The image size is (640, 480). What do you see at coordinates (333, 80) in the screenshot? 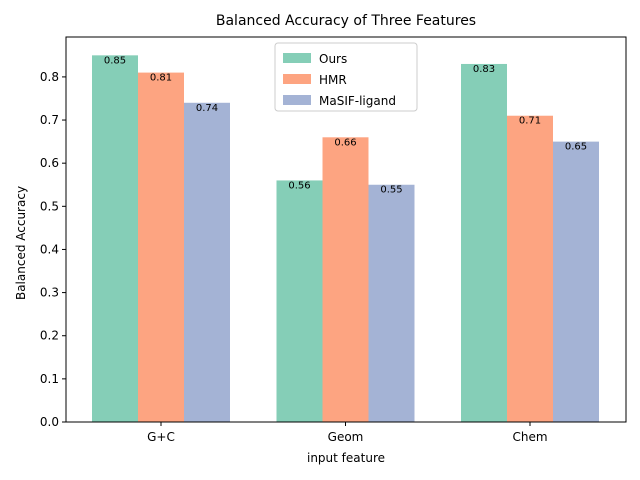
I see `legend-label: HMR` at bounding box center [333, 80].